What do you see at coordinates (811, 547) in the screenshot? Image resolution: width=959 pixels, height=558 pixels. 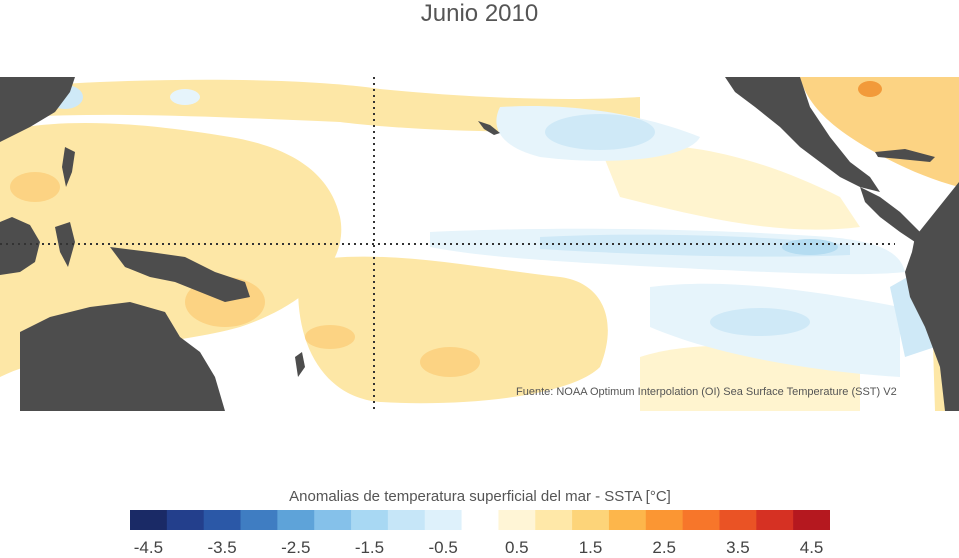 I see `colorbar-tick-label: 4.5` at bounding box center [811, 547].